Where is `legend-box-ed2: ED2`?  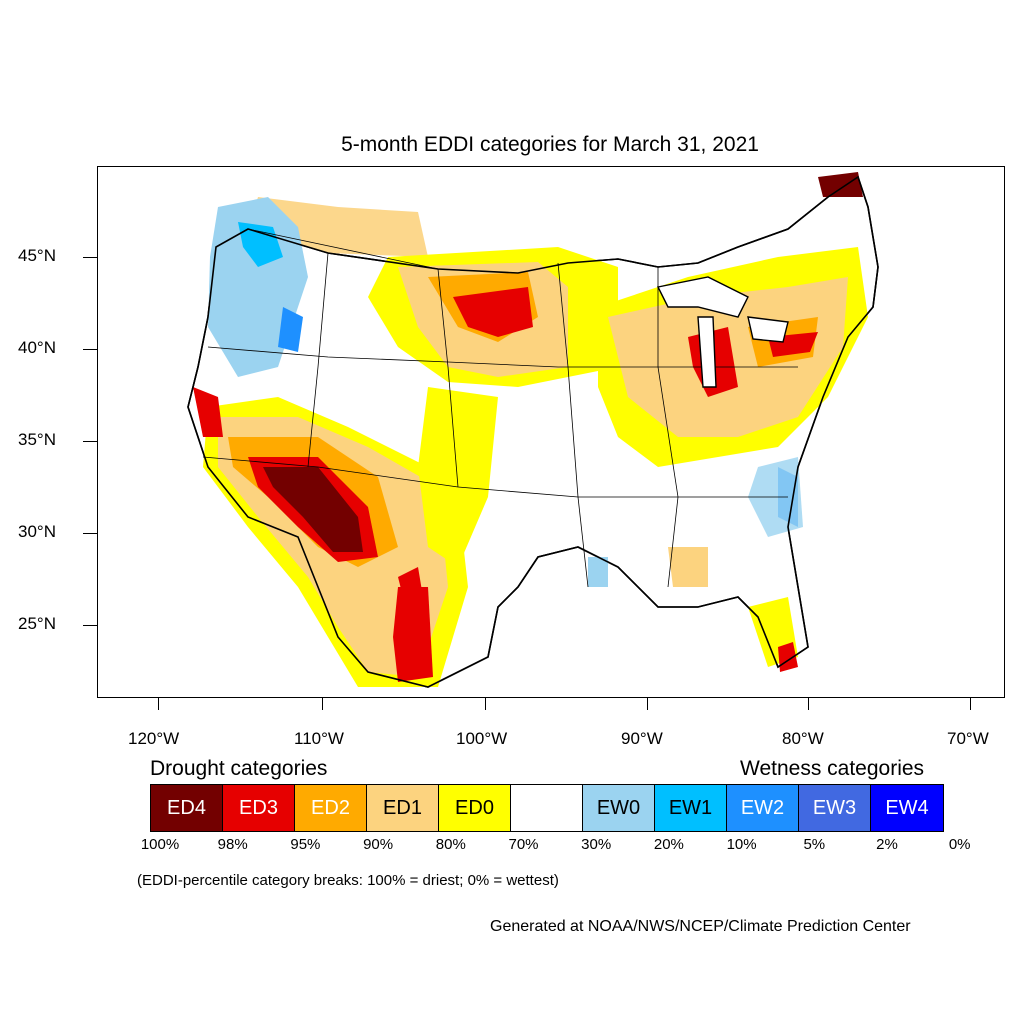
legend-box-ed2: ED2 is located at coordinates (331, 808).